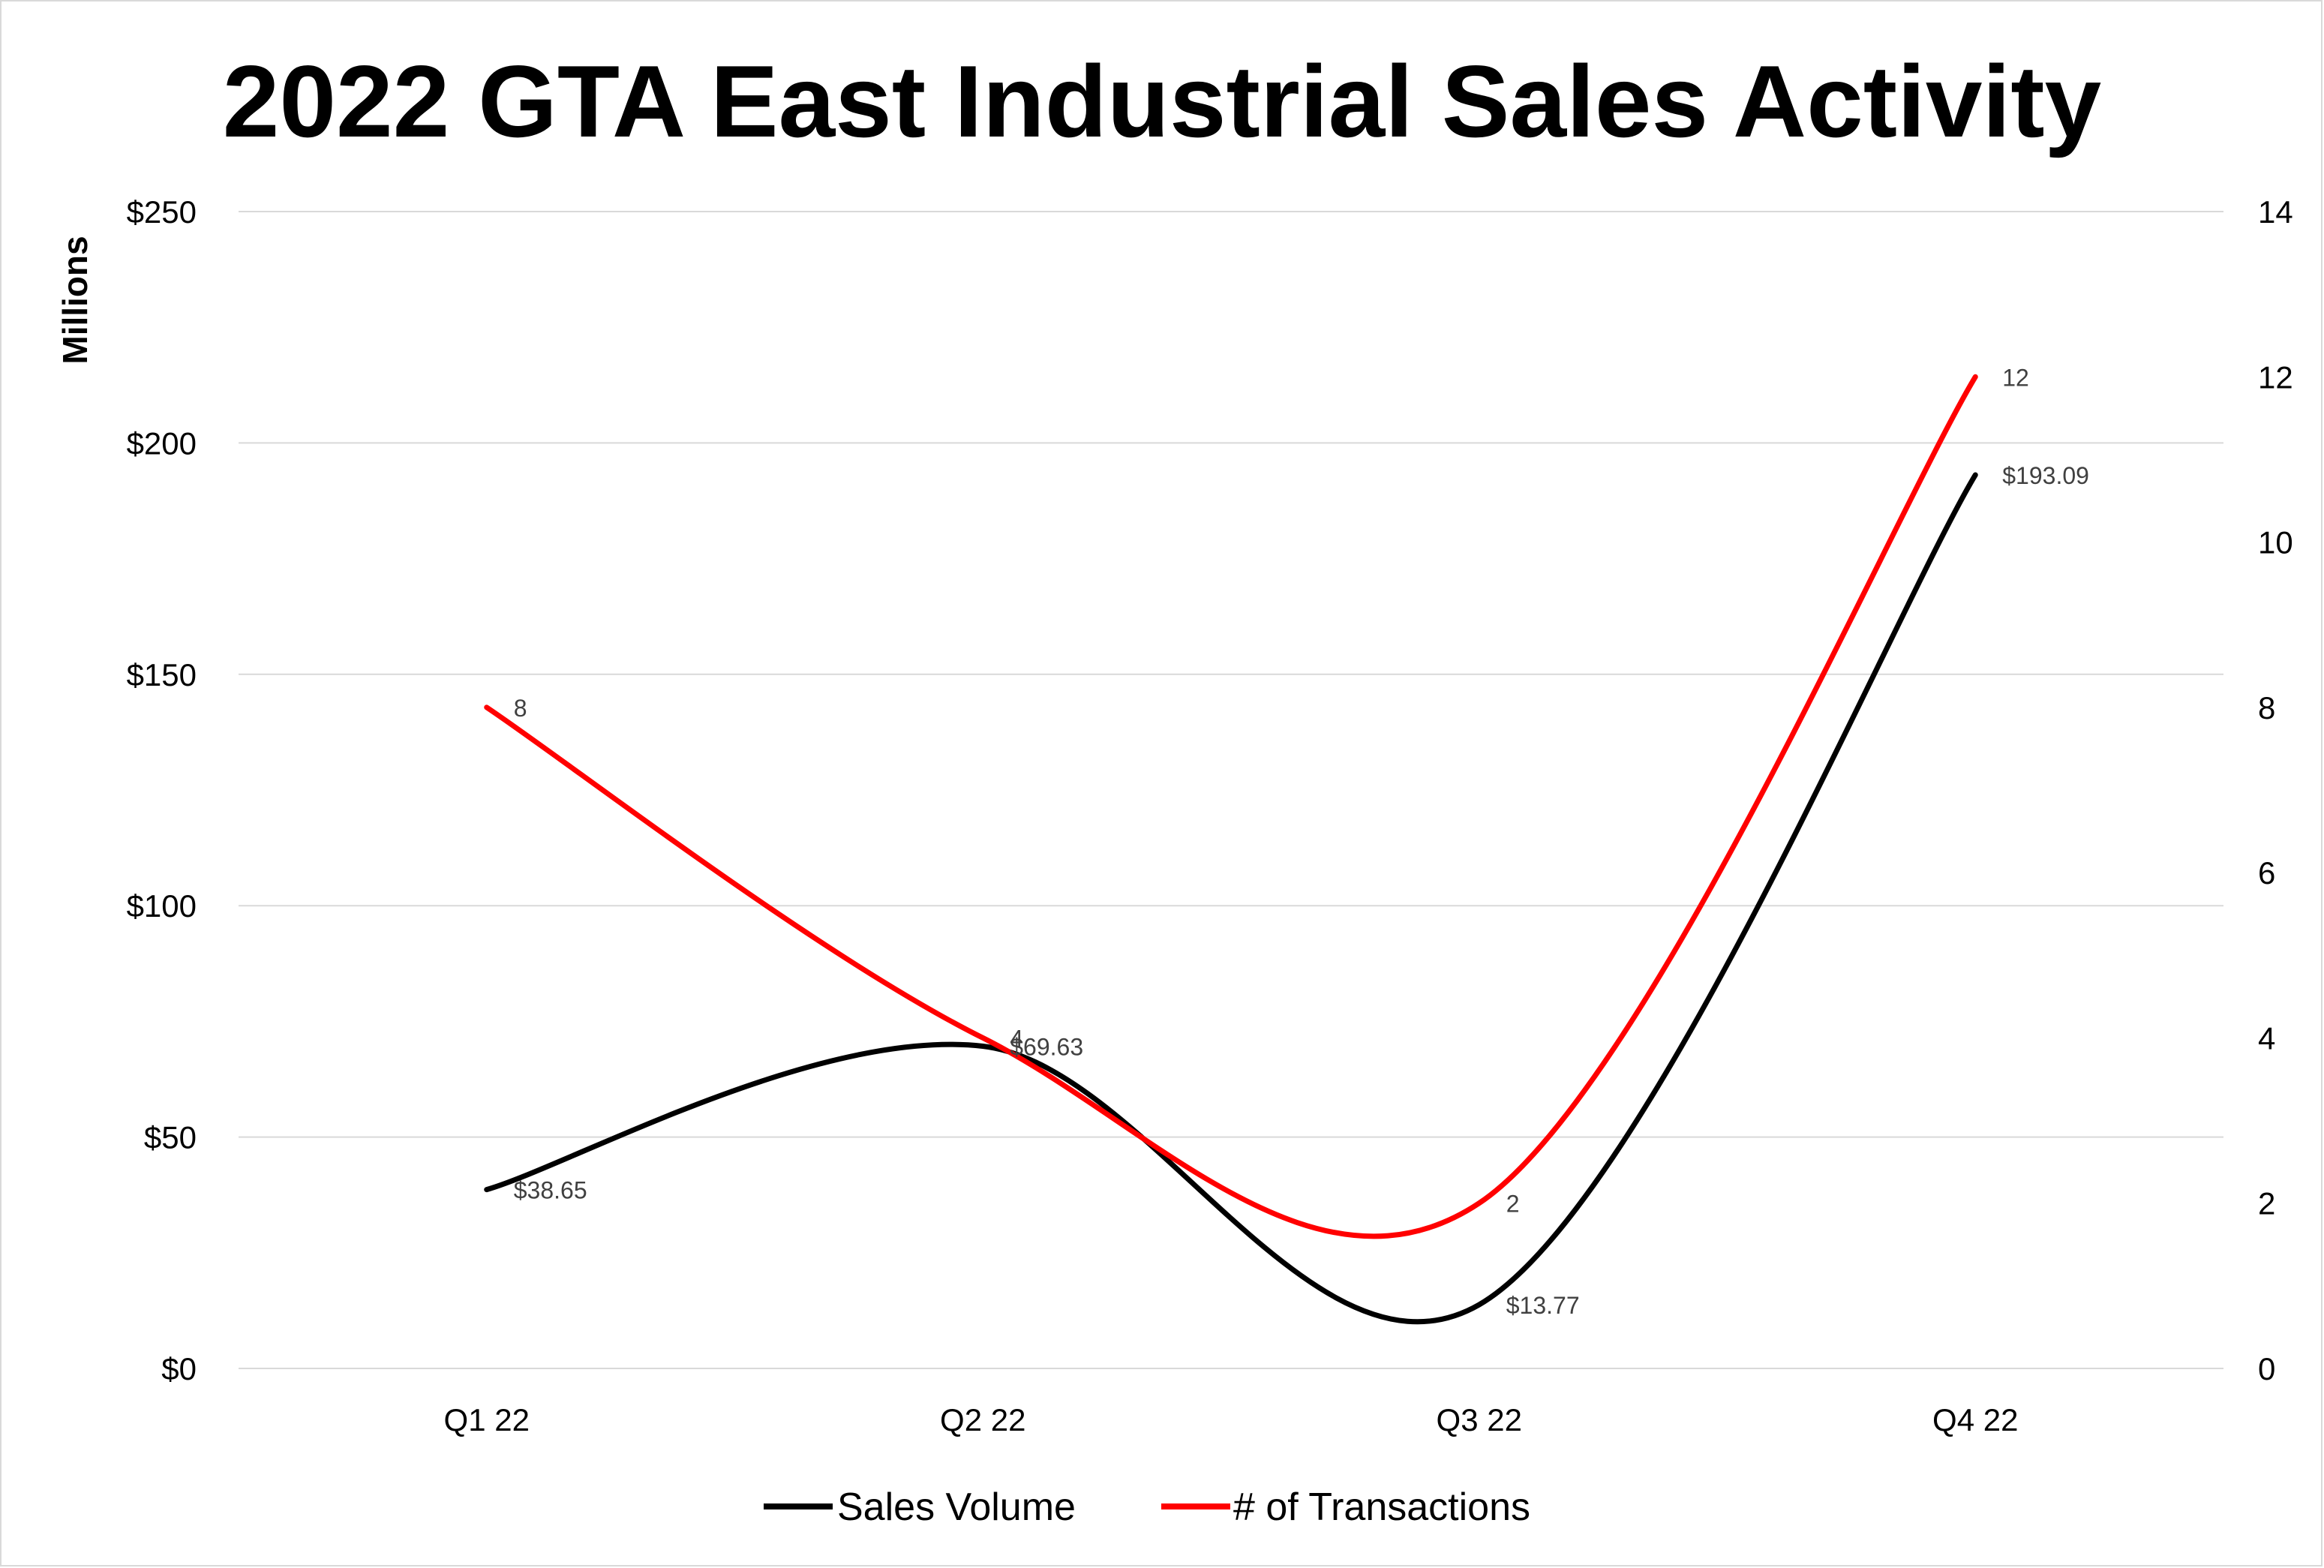 The width and height of the screenshot is (2324, 1568). I want to click on data-label-sales-volume: $69.63, so click(1046, 1047).